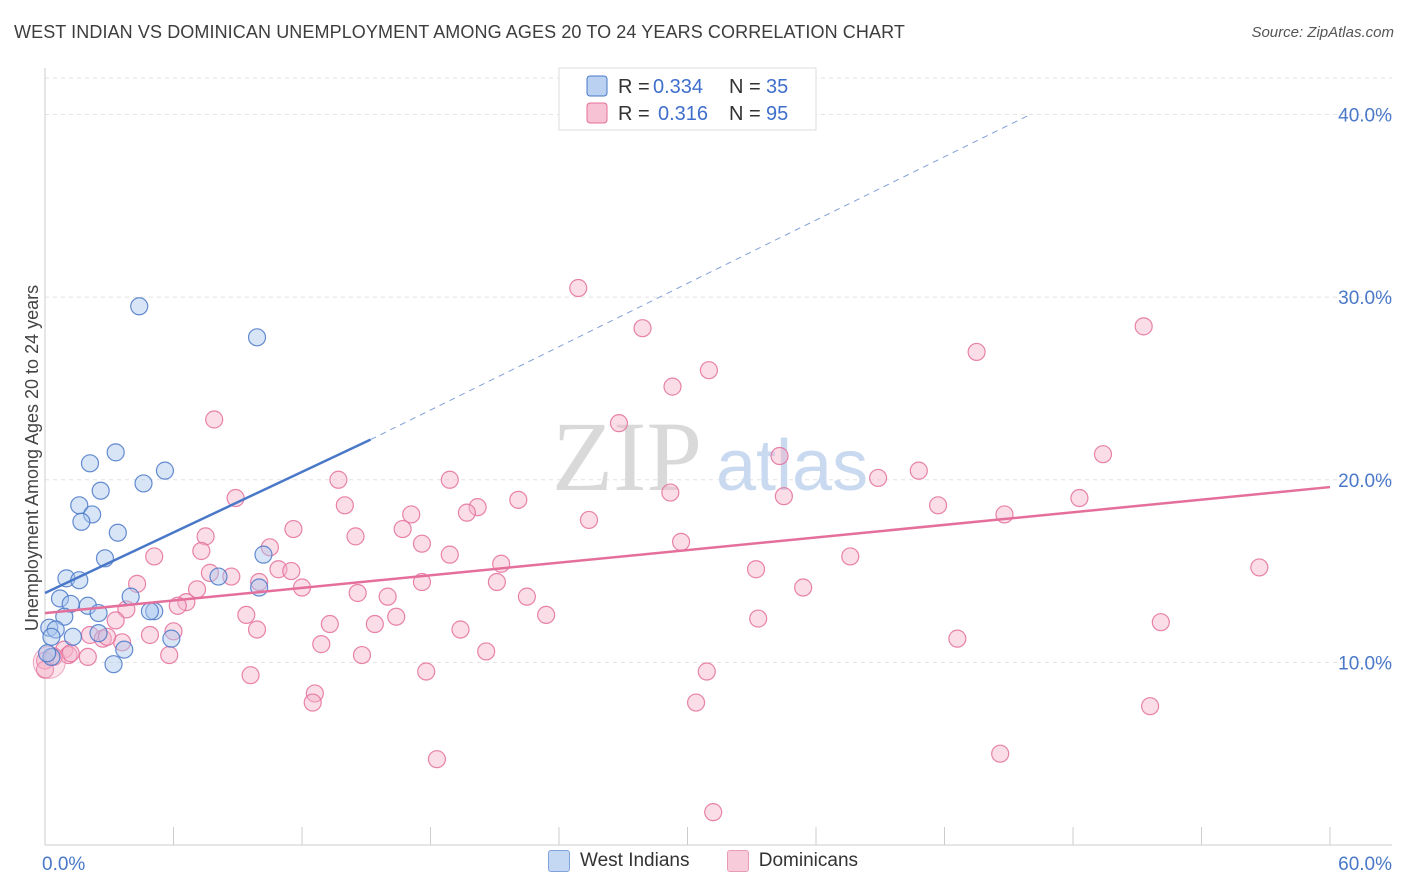  I want to click on series-legend: West Indians Dominicans, so click(703, 864).